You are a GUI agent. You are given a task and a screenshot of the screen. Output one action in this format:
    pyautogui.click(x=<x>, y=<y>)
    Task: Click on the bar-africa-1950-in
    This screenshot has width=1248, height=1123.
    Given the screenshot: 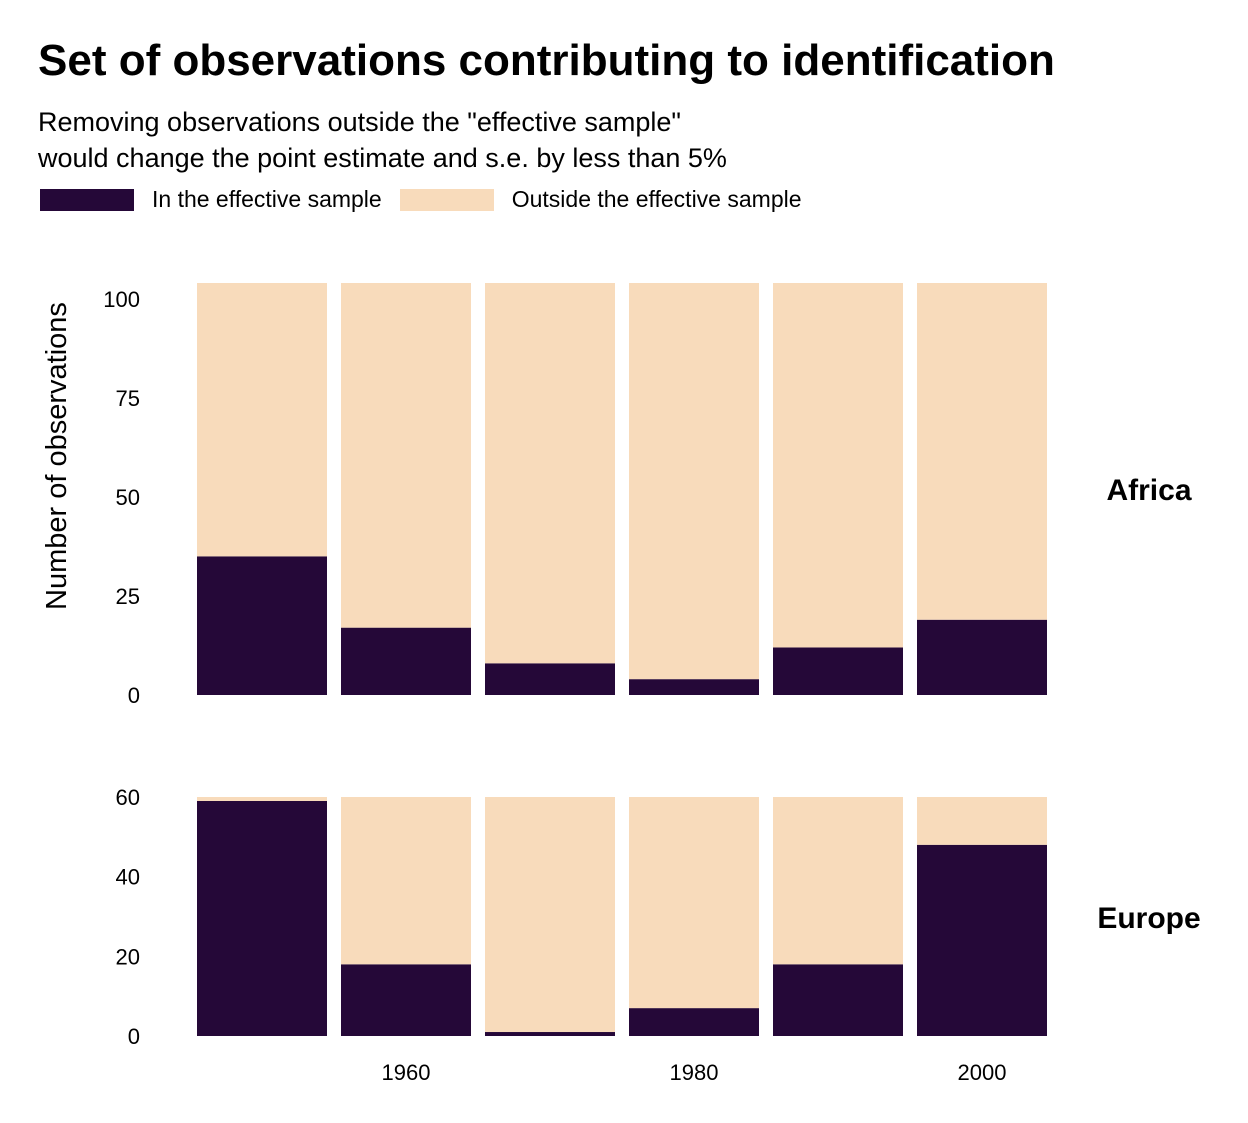 What is the action you would take?
    pyautogui.click(x=262, y=625)
    